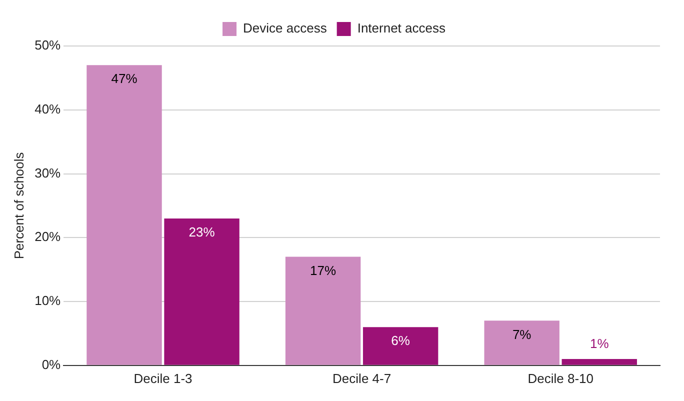 This screenshot has width=684, height=401. Describe the element at coordinates (600, 344) in the screenshot. I see `data-label: 1%` at that location.